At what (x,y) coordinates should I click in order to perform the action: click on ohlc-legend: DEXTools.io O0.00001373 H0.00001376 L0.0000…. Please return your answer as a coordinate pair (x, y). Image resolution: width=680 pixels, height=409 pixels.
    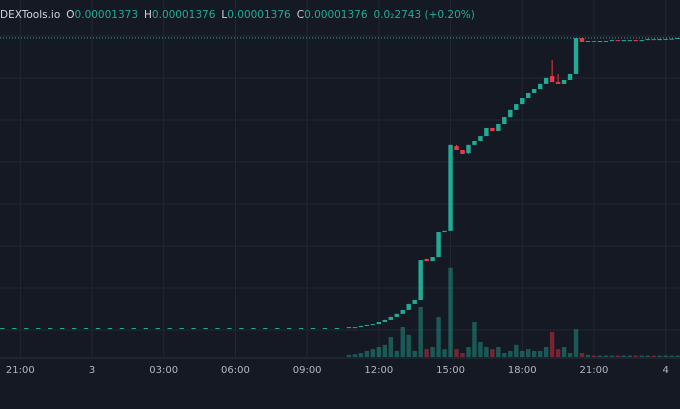
    Looking at the image, I should click on (240, 15).